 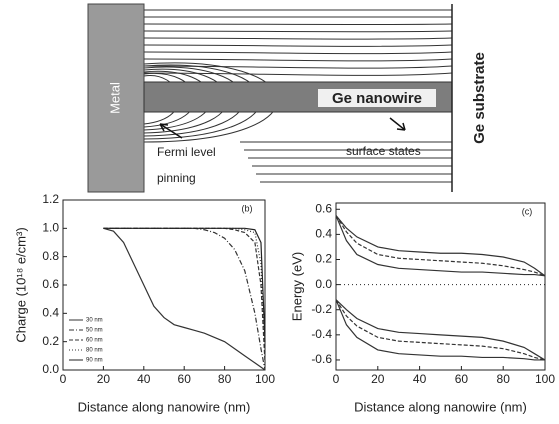 I want to click on metal-block, so click(x=116, y=98).